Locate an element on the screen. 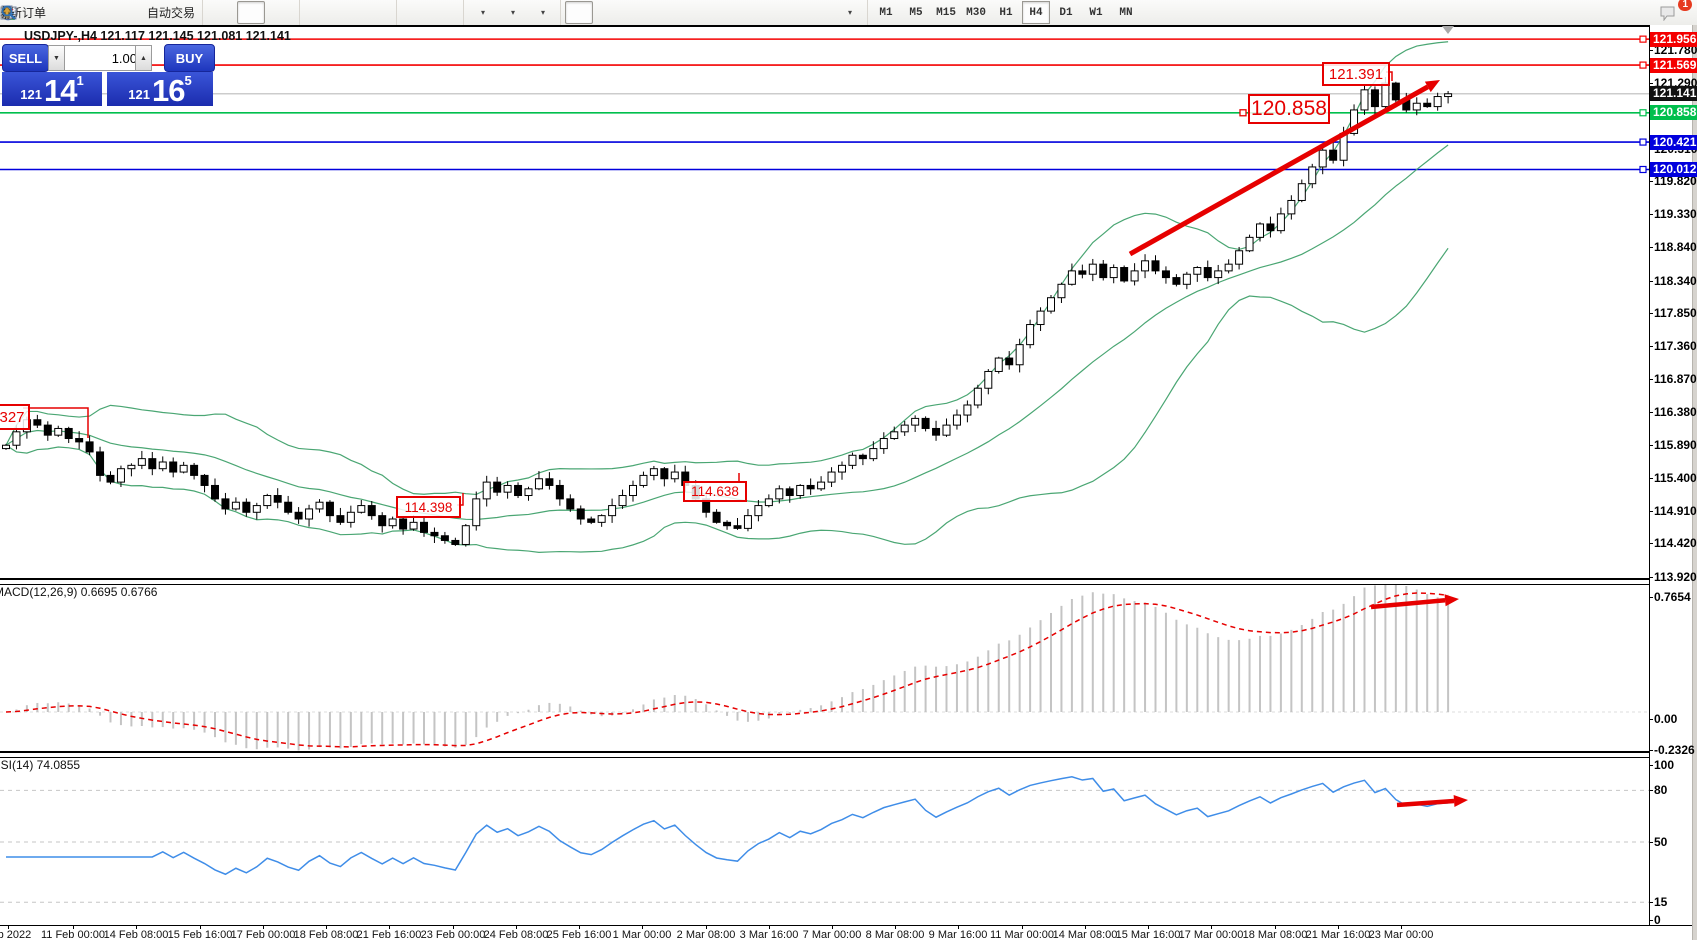 The height and width of the screenshot is (940, 1697). cursor-button is located at coordinates (298, 12).